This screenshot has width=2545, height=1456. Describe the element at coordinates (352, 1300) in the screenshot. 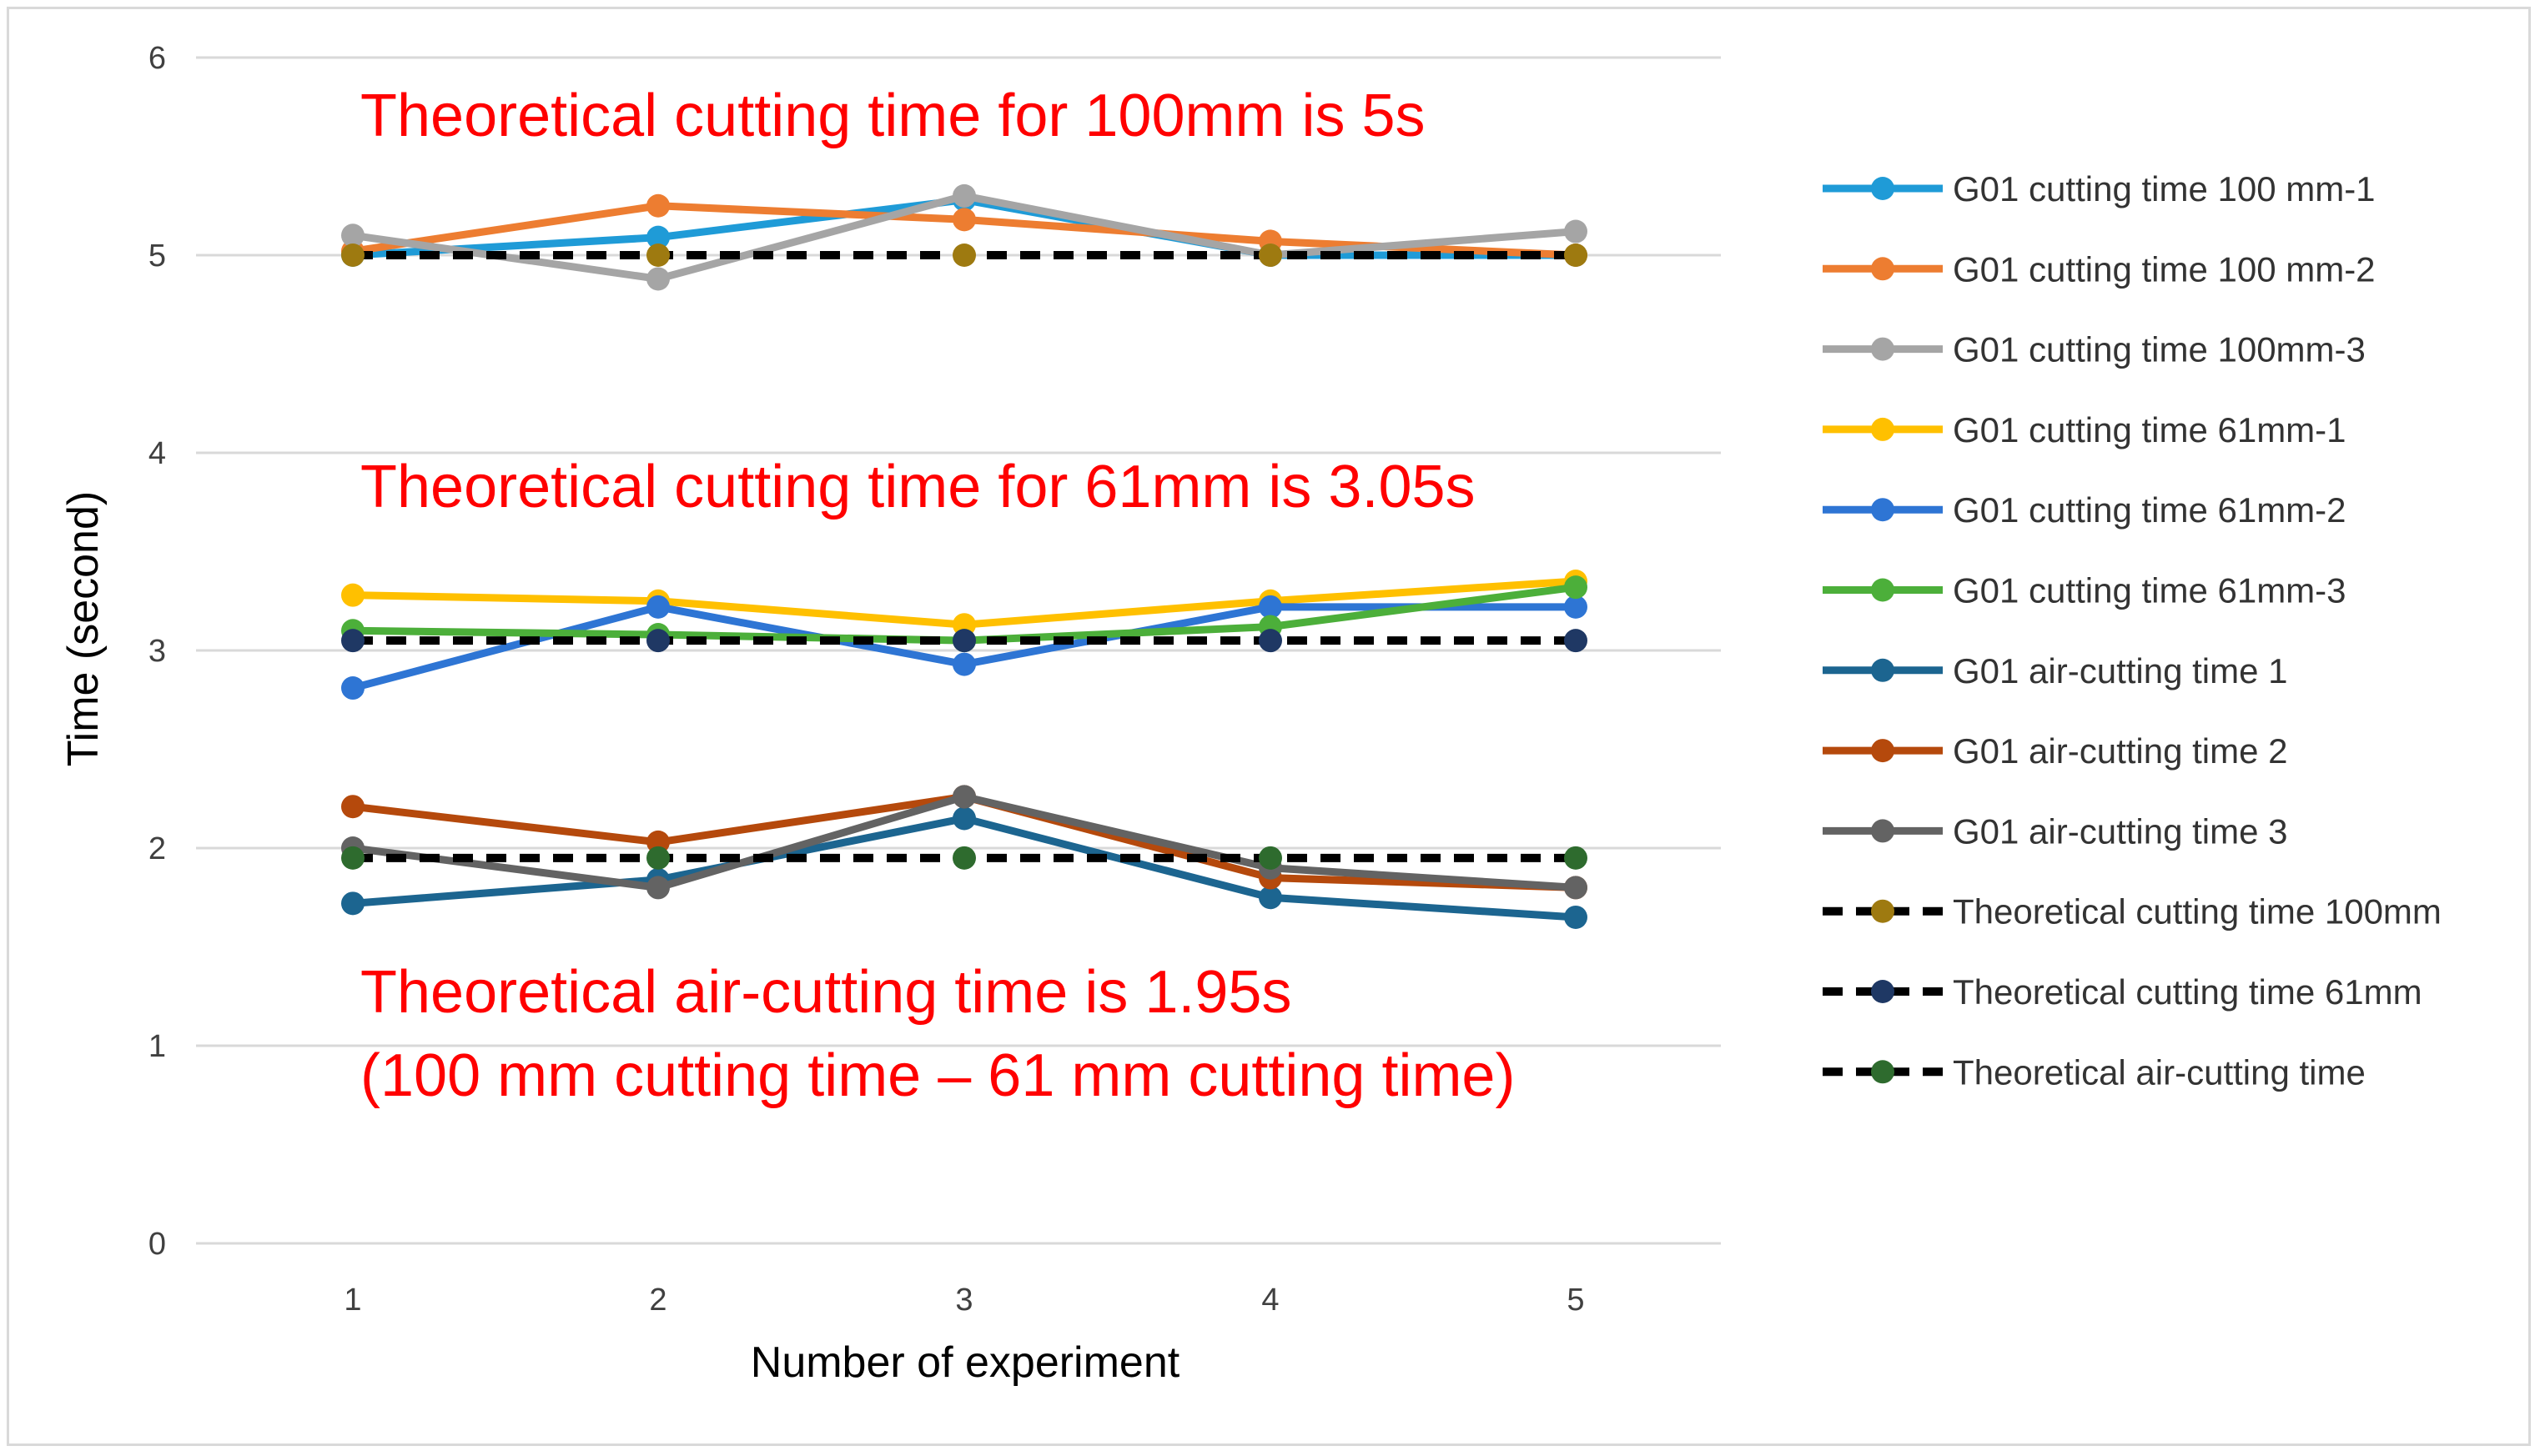

I see `x-tick-label: 1` at that location.